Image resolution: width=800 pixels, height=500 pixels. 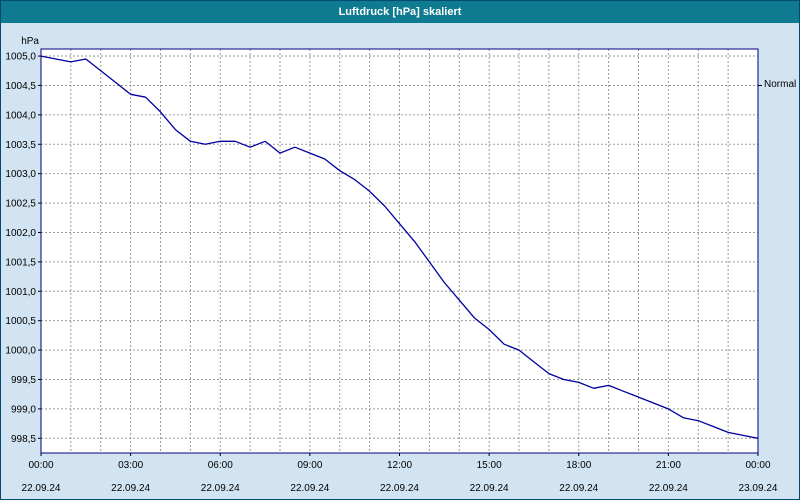 What do you see at coordinates (20, 57) in the screenshot?
I see `svg-text: 1005,0` at bounding box center [20, 57].